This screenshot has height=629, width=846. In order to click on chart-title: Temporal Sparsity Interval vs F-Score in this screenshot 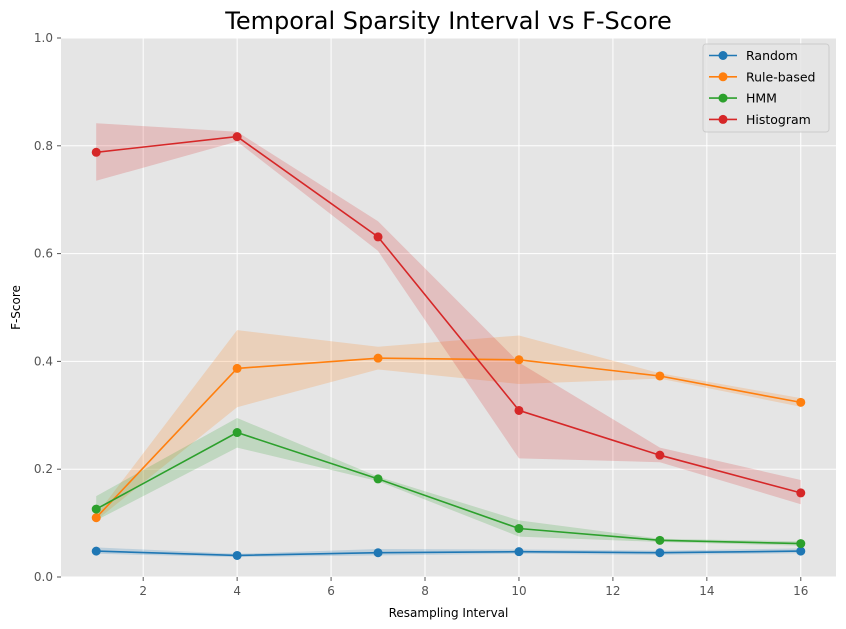, I will do `click(448, 21)`.